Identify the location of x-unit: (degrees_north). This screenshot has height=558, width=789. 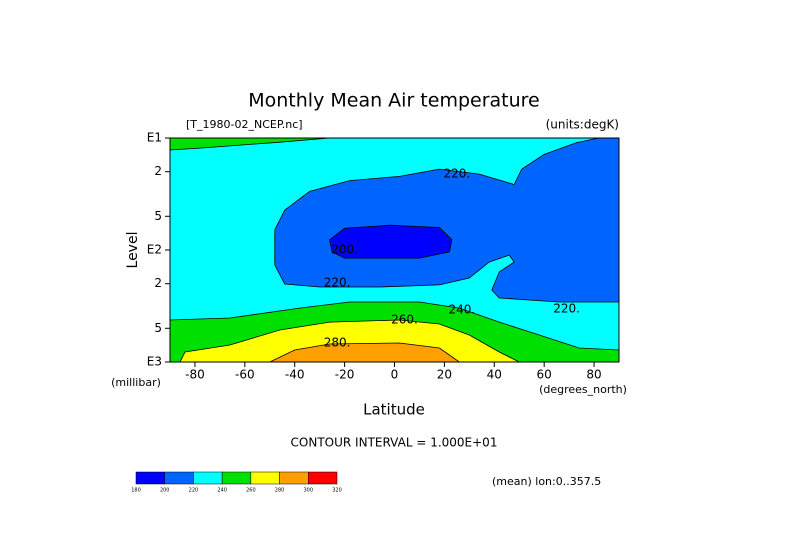
(583, 389).